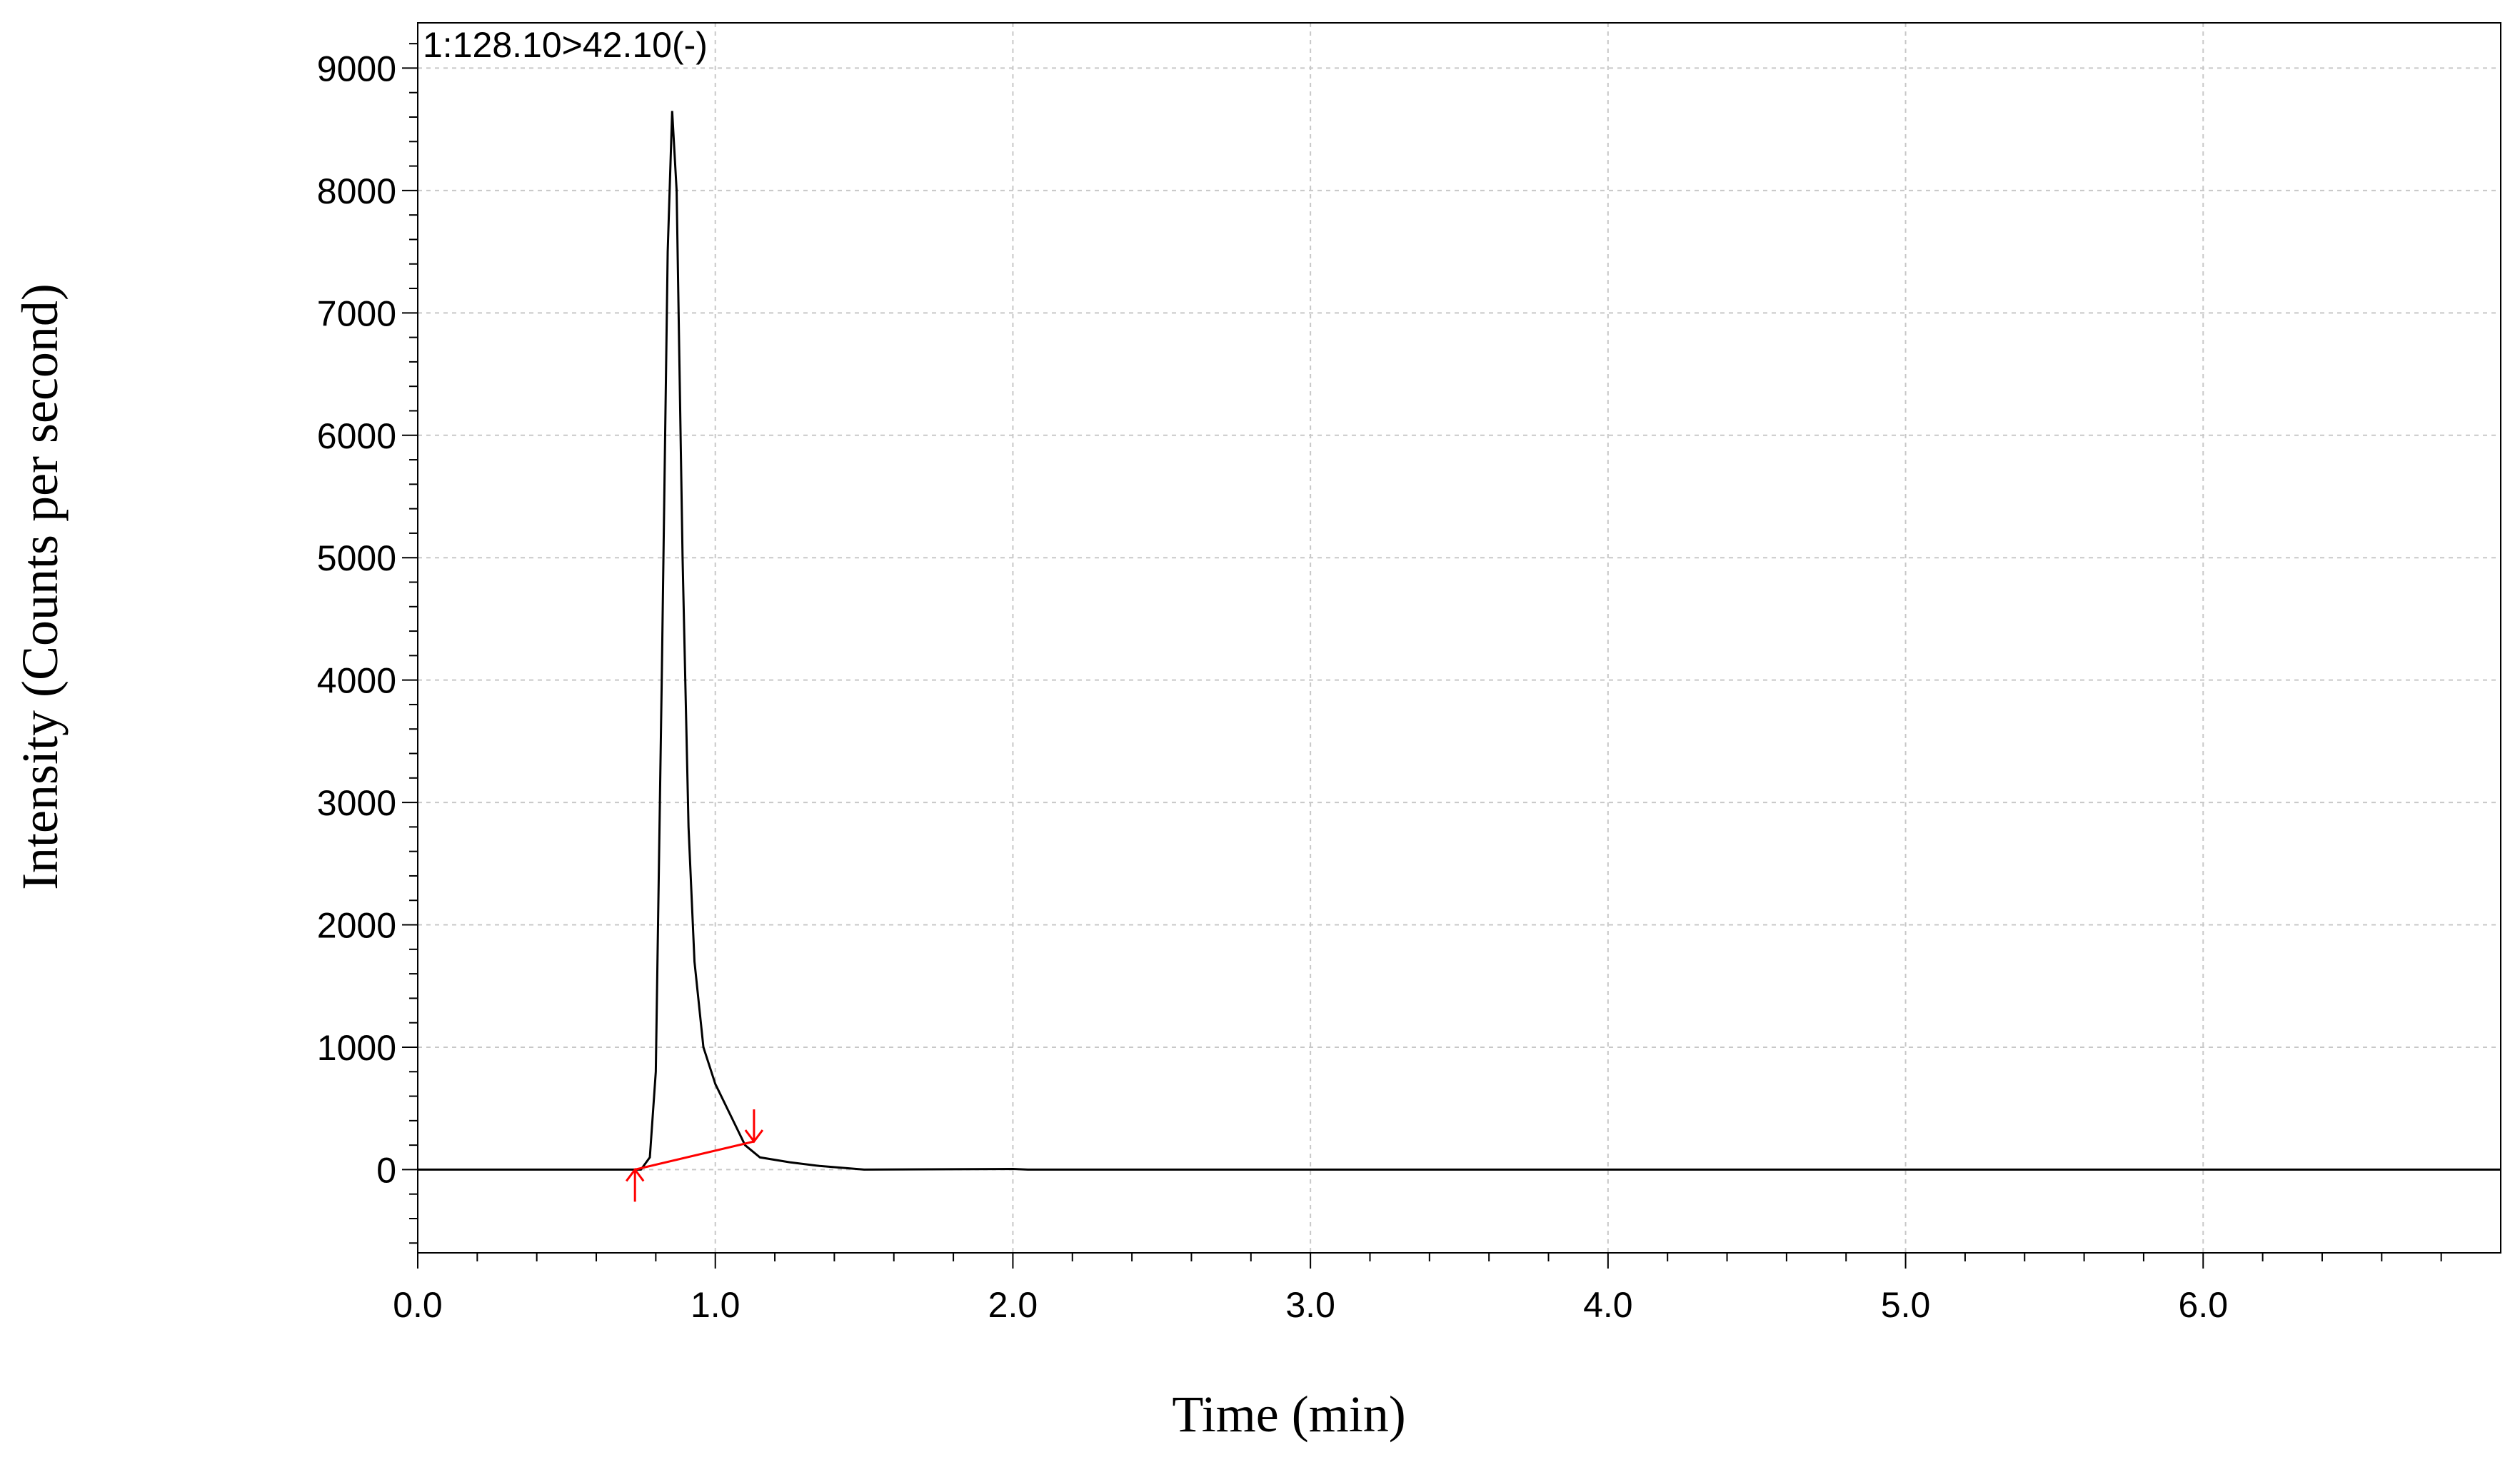  I want to click on x-tick-label: 4.0, so click(1608, 1305).